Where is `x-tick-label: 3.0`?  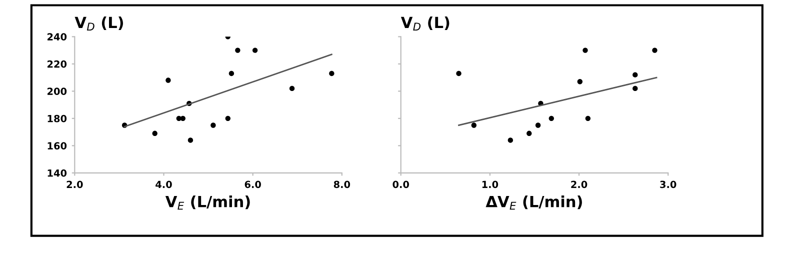 x-tick-label: 3.0 is located at coordinates (668, 184).